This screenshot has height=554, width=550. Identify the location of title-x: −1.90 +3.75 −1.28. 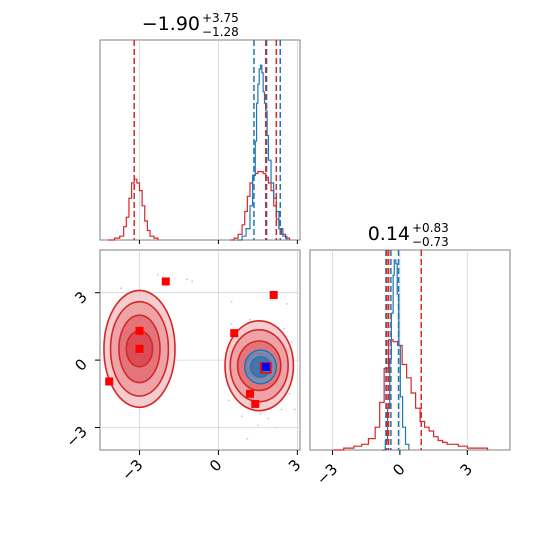
(190, 25).